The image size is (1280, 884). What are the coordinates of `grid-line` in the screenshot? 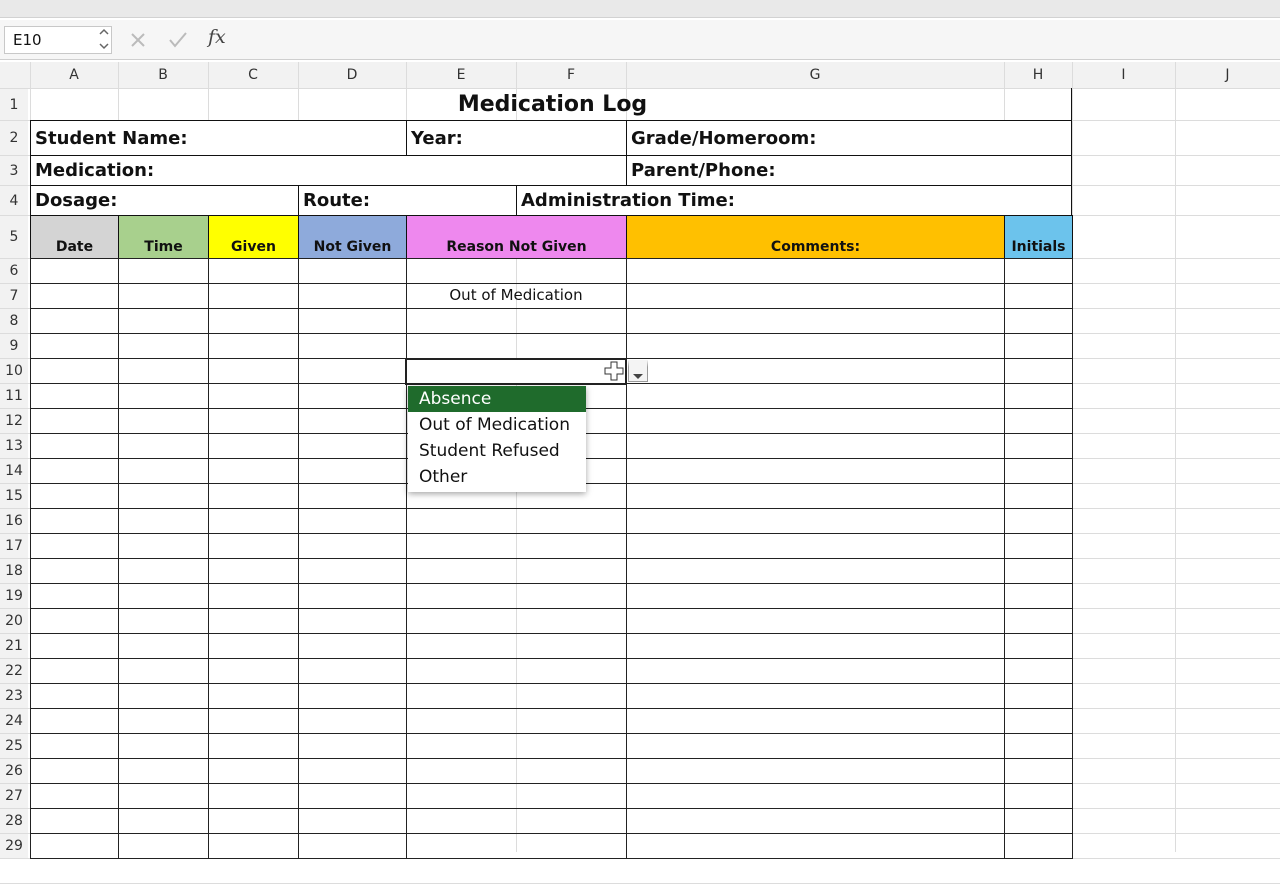 It's located at (640, 88).